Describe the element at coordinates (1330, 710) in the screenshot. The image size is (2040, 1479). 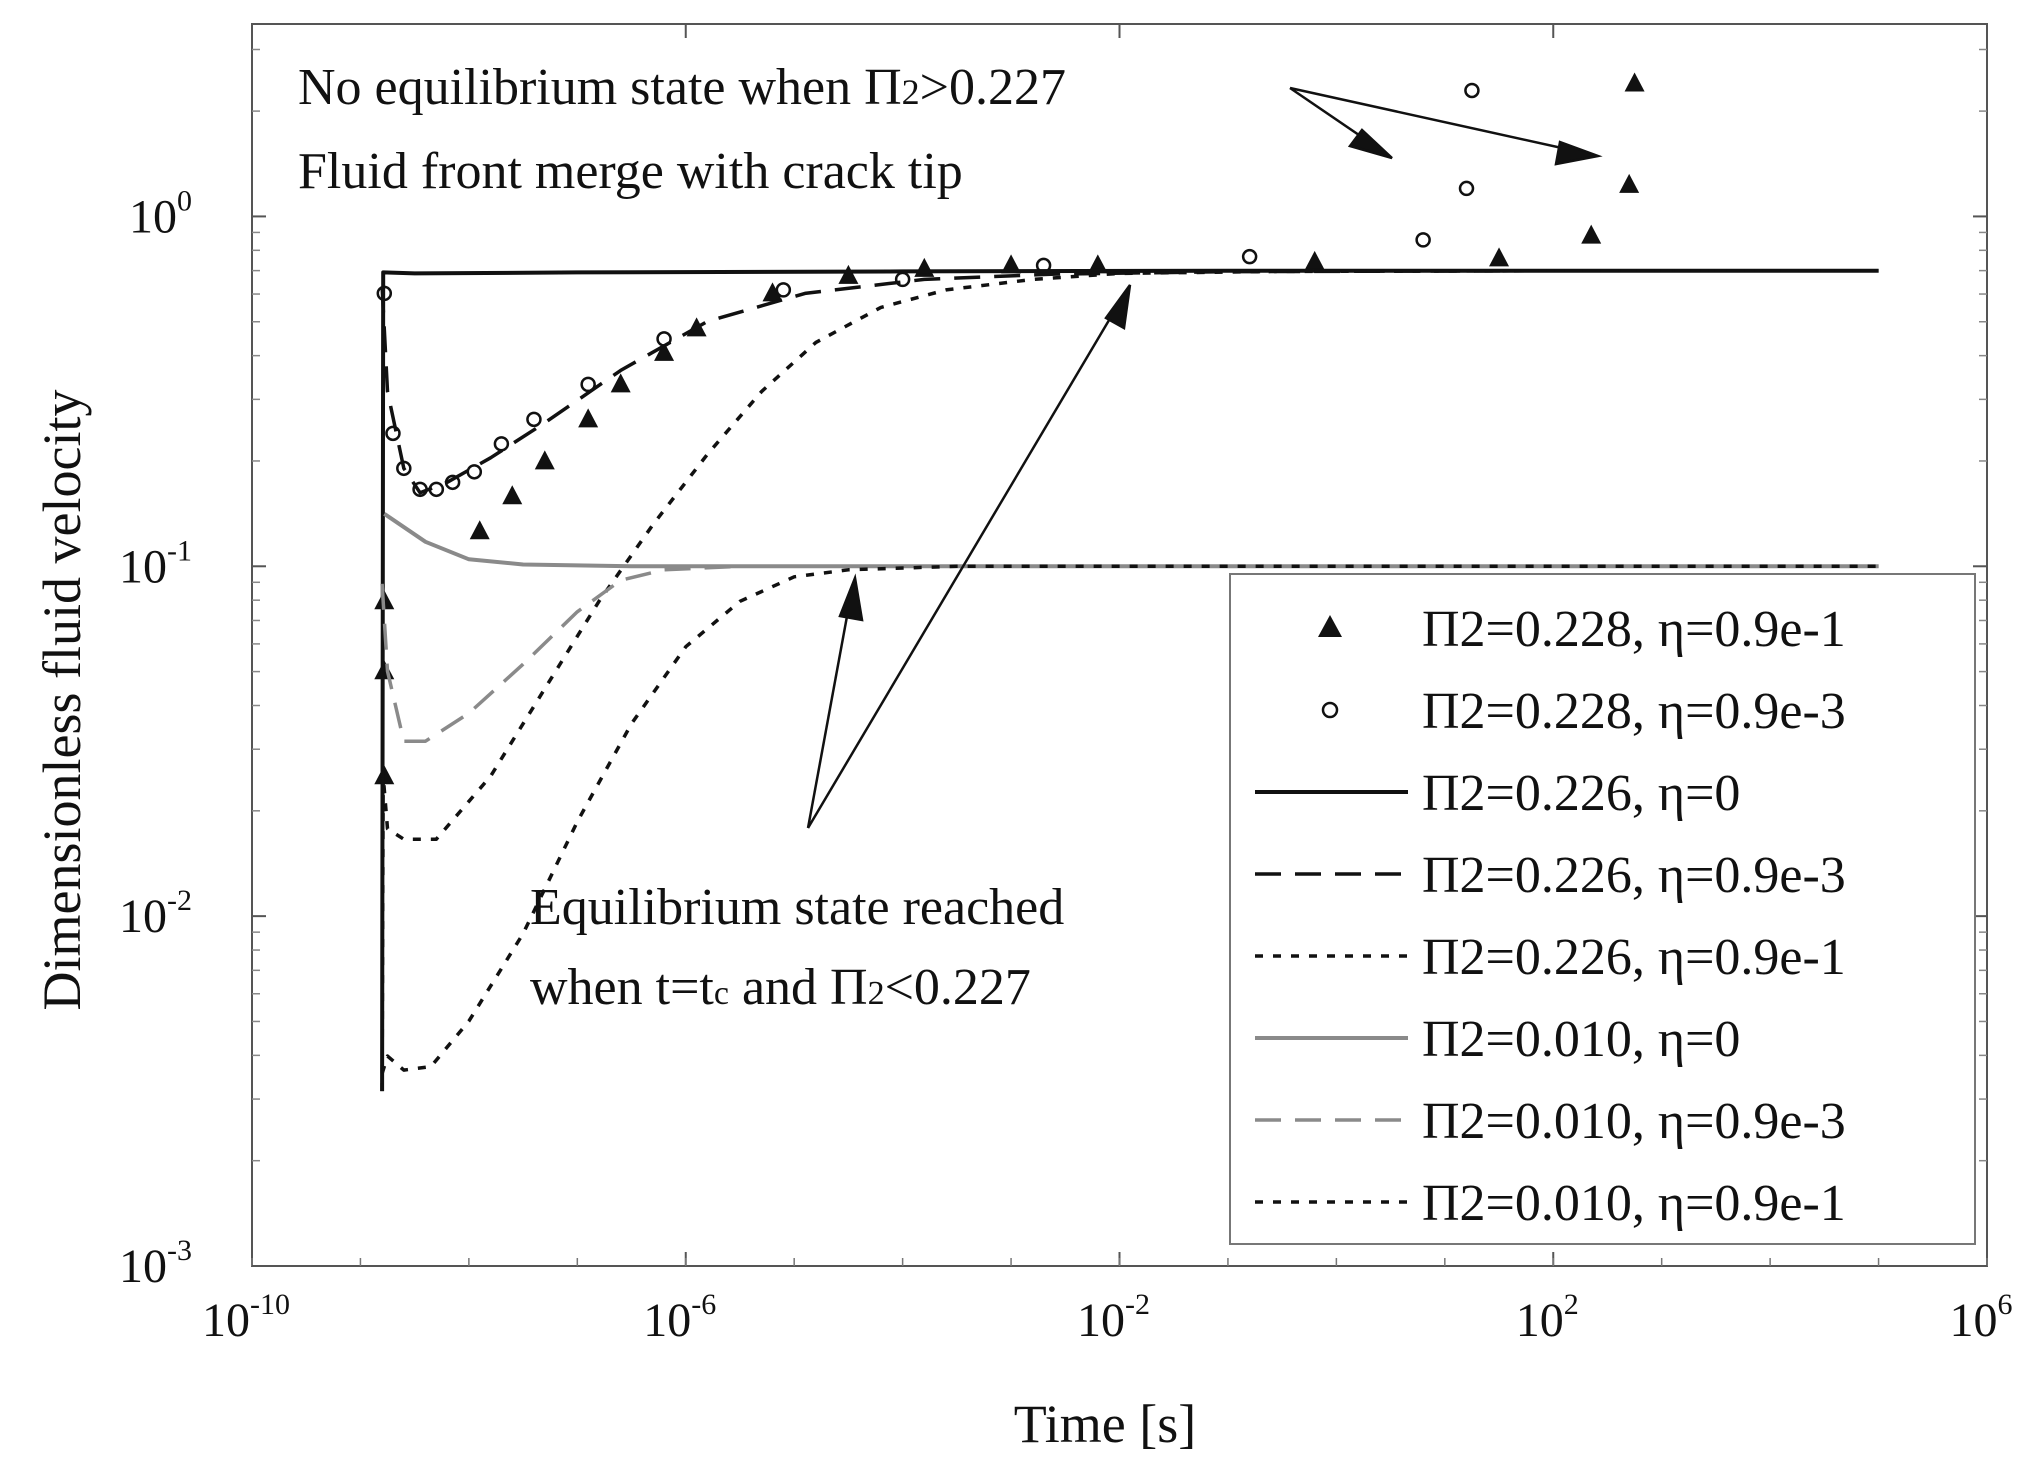
I see `legend-circle-swatch` at that location.